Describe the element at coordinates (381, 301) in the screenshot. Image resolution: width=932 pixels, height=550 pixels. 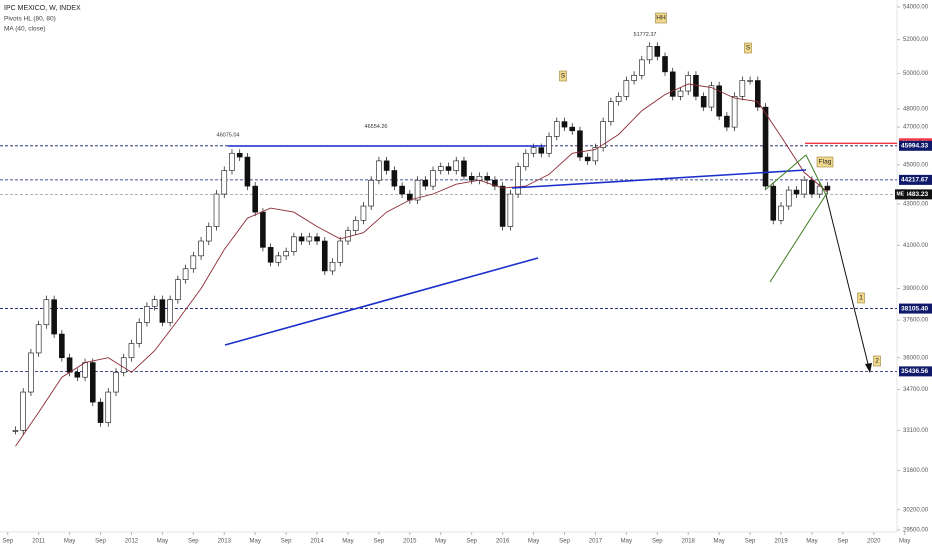
I see `support-trend-line` at that location.